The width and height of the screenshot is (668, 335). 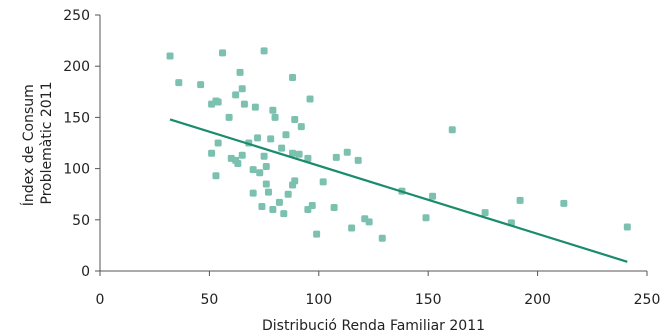 What do you see at coordinates (76, 67) in the screenshot?
I see `y-tick-label: 200` at bounding box center [76, 67].